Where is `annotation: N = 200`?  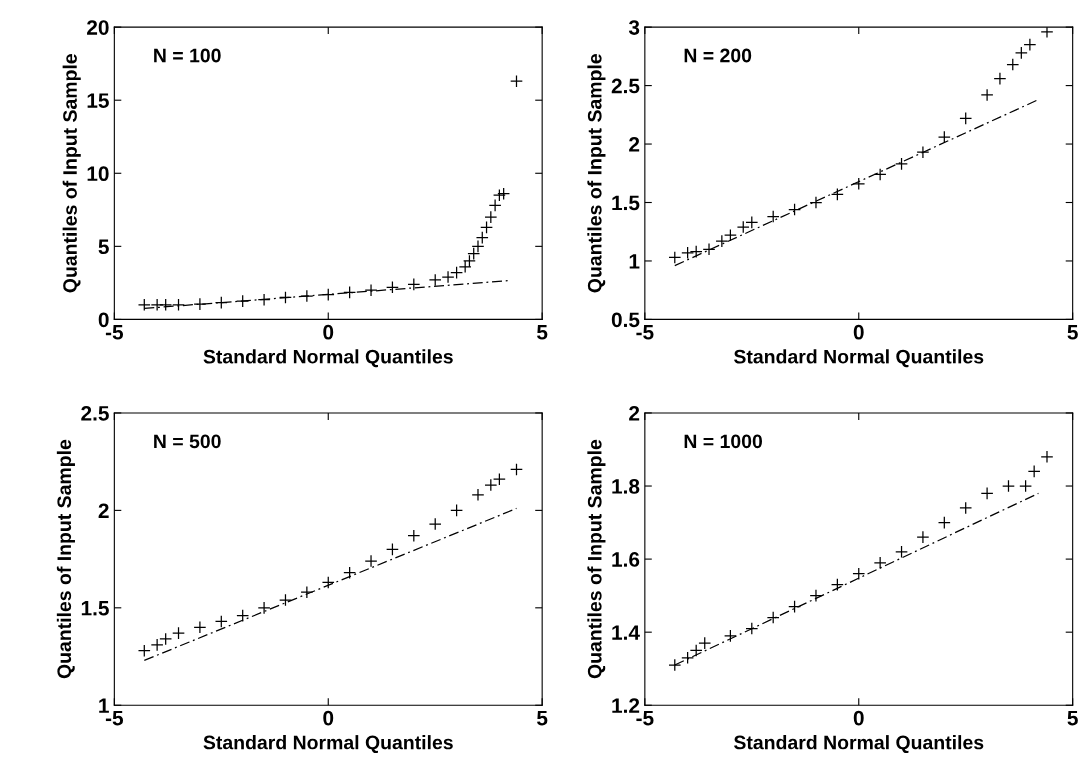
annotation: N = 200 is located at coordinates (718, 55).